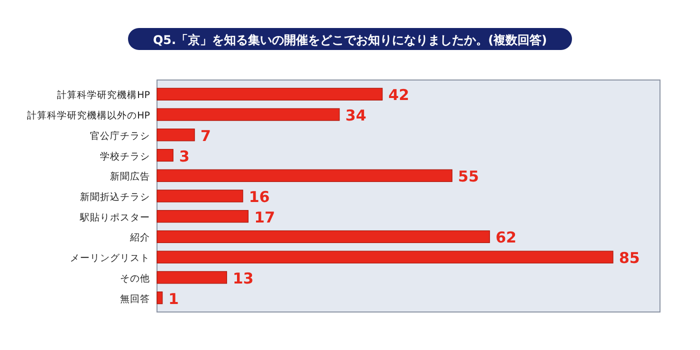  Describe the element at coordinates (205, 135) in the screenshot. I see `data-label: 7` at that location.